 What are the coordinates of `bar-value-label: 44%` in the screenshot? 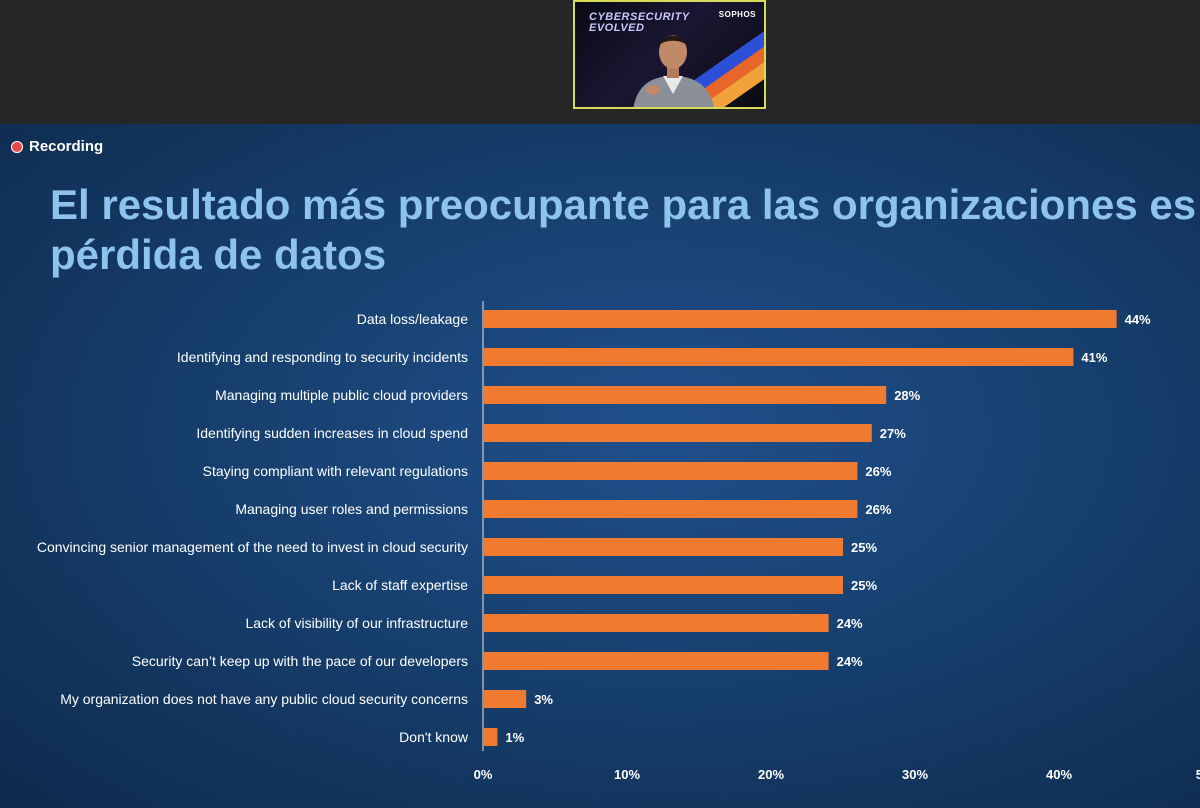 It's located at (1138, 319).